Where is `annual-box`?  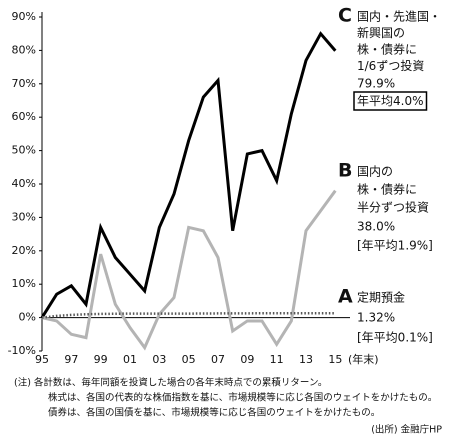
annual-box is located at coordinates (390, 101).